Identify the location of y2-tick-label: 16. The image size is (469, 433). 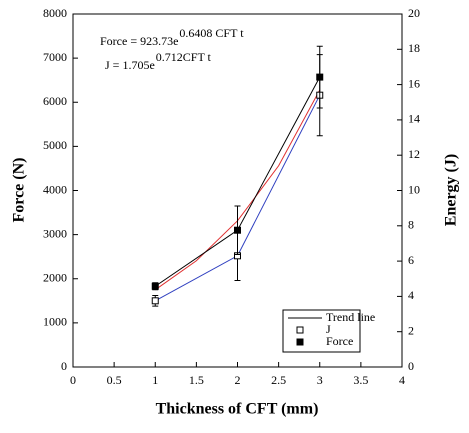
(414, 83).